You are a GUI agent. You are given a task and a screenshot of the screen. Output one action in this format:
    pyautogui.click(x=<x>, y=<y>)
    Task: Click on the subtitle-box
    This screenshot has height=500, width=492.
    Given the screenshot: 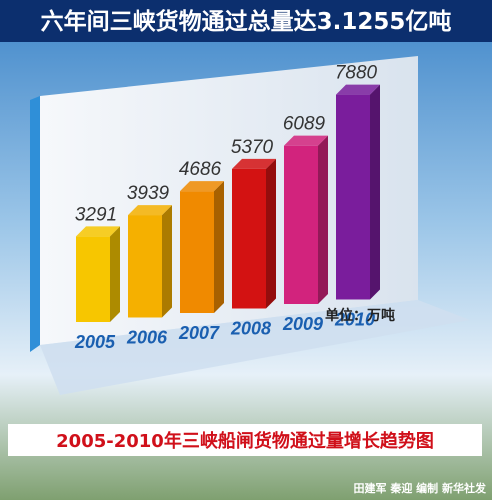 What is the action you would take?
    pyautogui.click(x=245, y=440)
    